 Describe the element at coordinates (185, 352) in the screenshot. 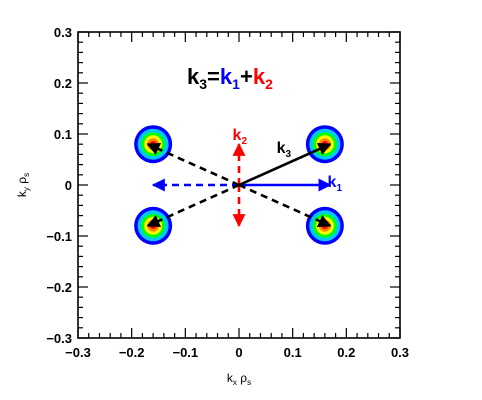

I see `x-tick-label: −0.1` at that location.